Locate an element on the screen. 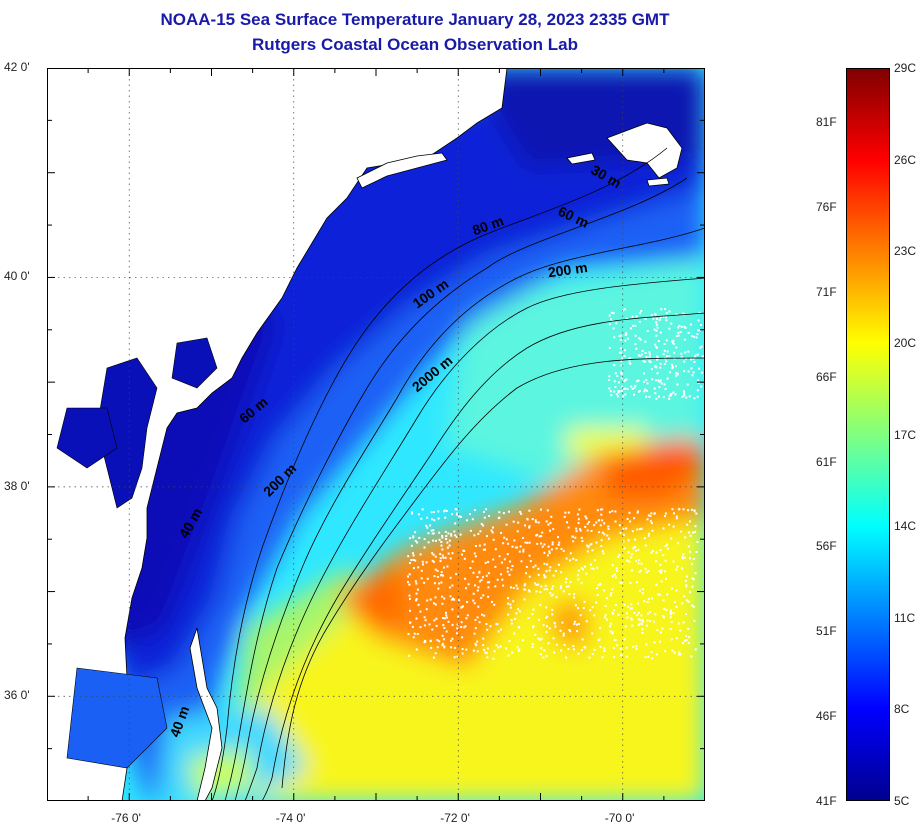  colorbar-celsius-label-2: 23C is located at coordinates (905, 251).